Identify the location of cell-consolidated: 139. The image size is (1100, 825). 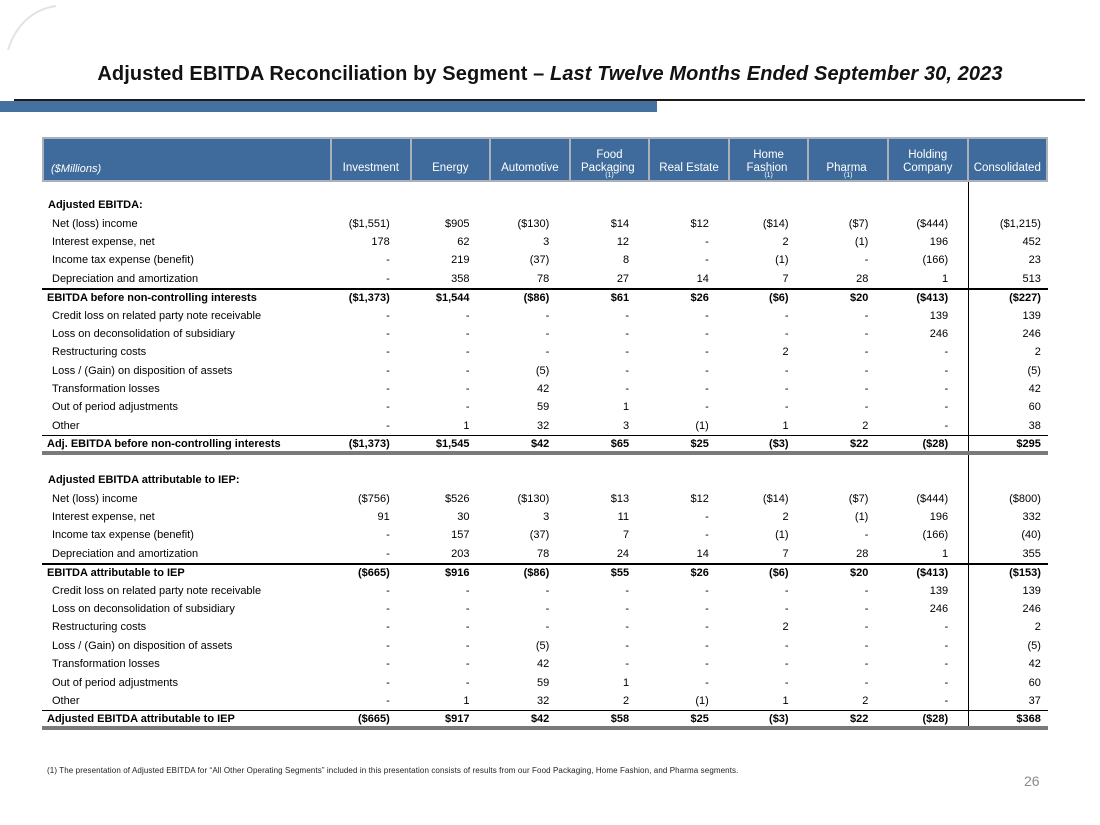
(1008, 590).